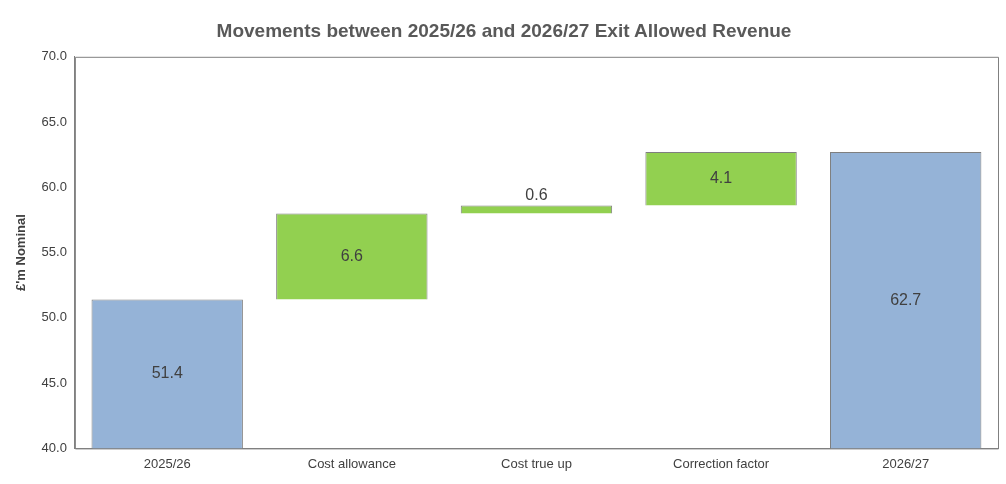  Describe the element at coordinates (167, 373) in the screenshot. I see `data-label: 51.4` at that location.